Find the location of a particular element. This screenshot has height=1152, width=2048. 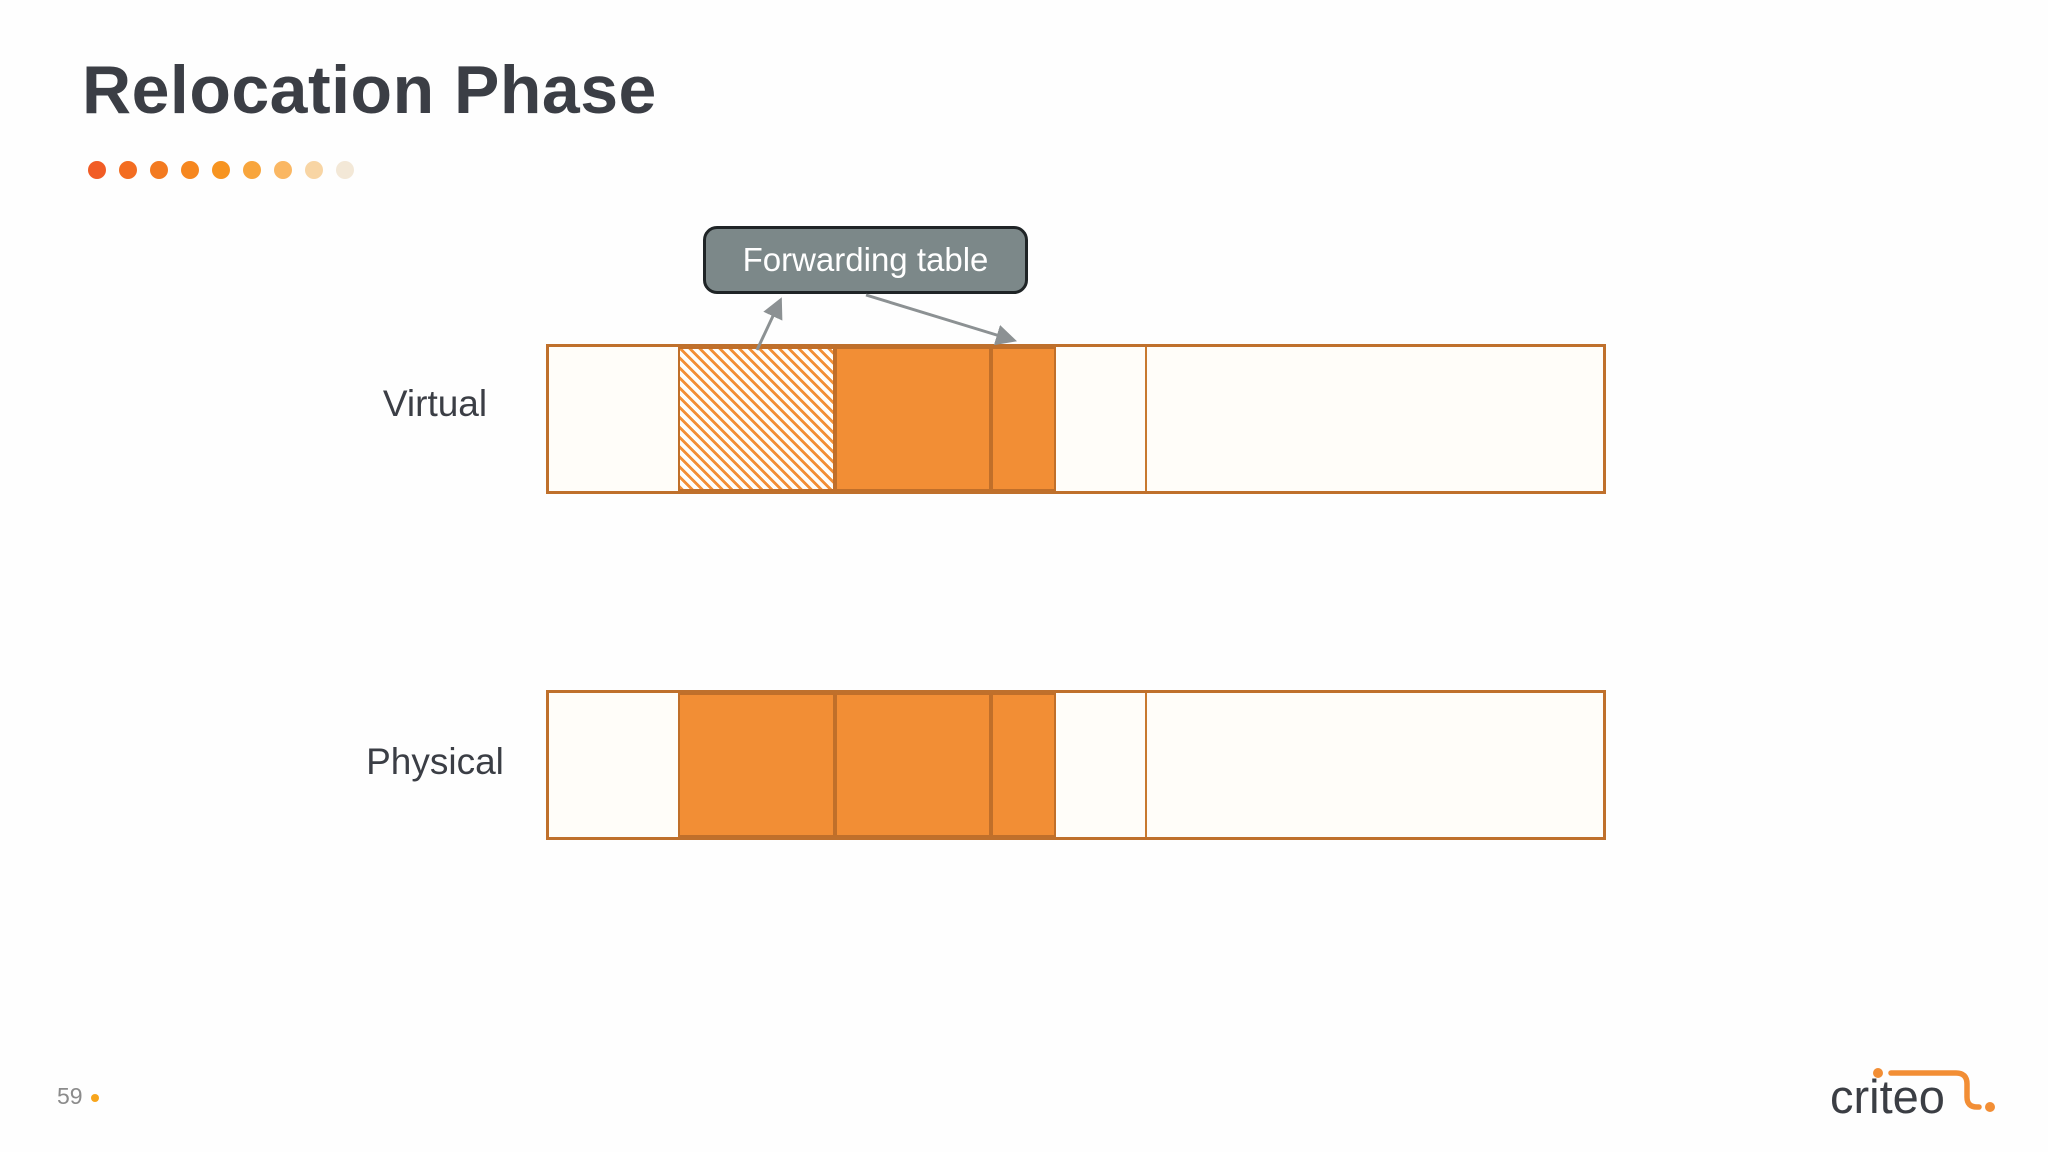

criteo-logo-text: criteo is located at coordinates (1887, 1096).